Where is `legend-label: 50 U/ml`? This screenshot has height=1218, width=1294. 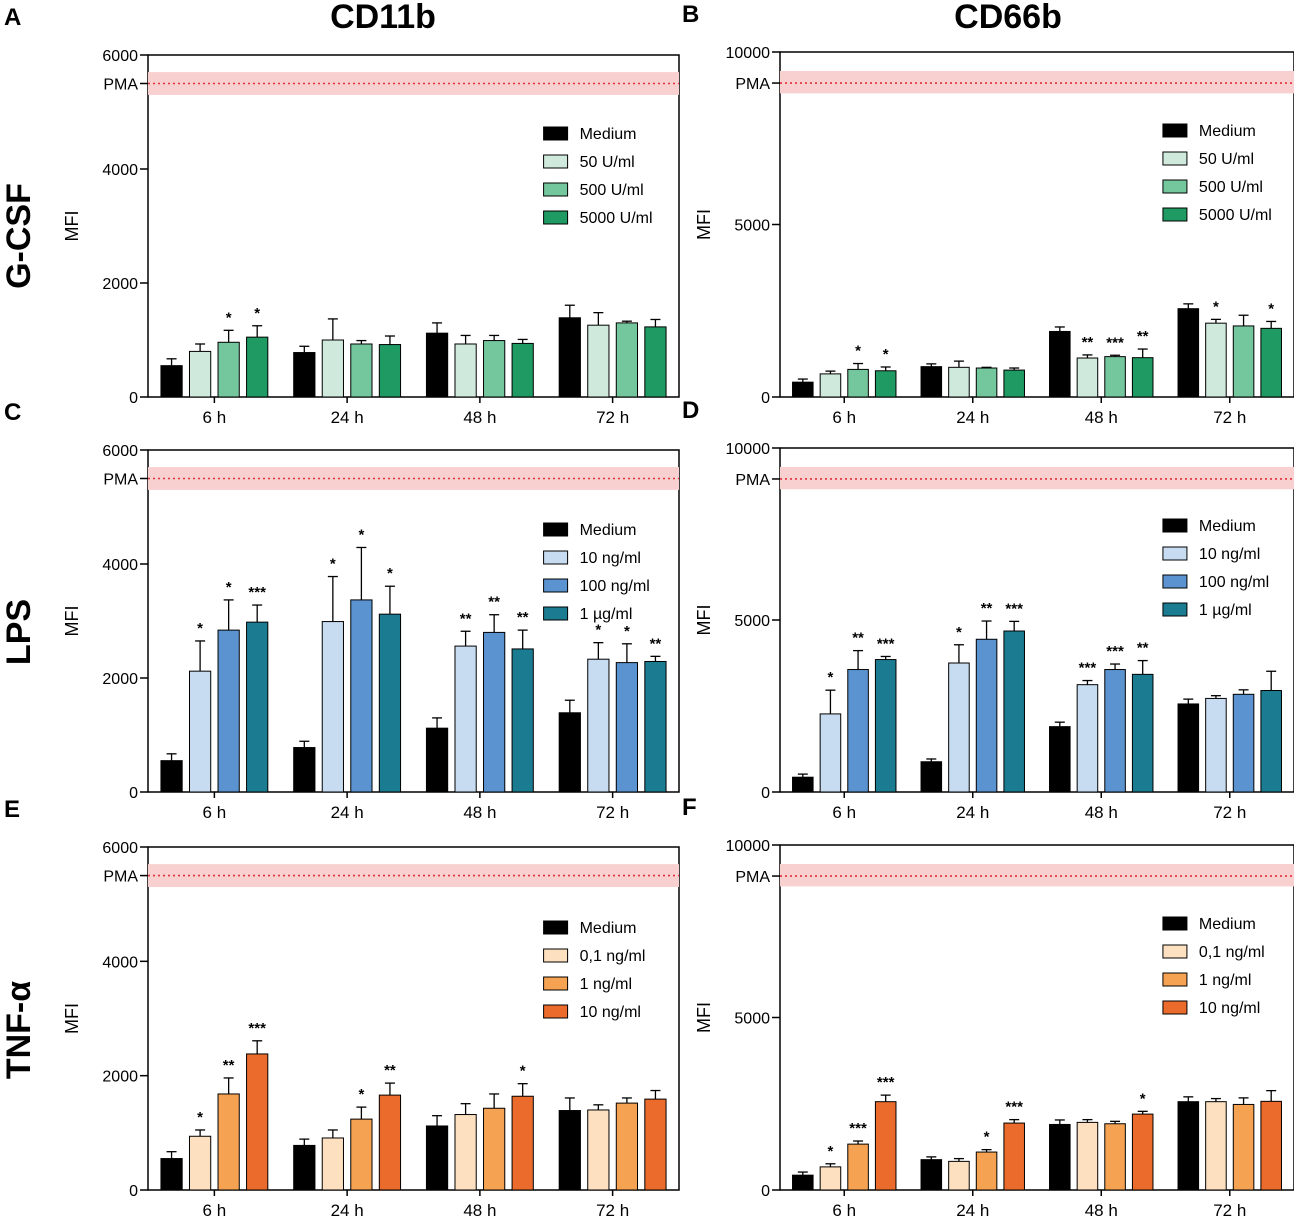 legend-label: 50 U/ml is located at coordinates (607, 162).